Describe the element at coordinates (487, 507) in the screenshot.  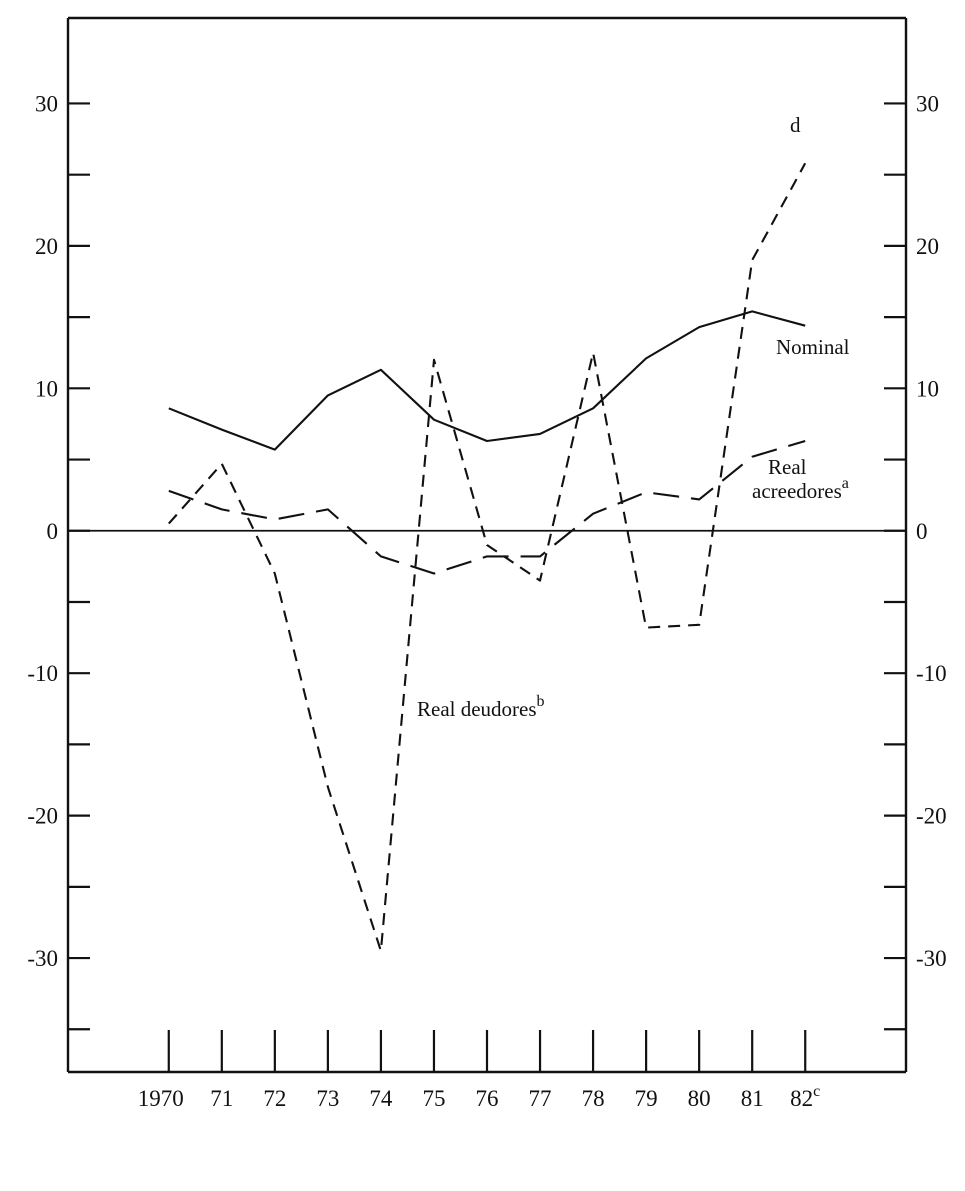
I see `series-line-real-acreedores` at that location.